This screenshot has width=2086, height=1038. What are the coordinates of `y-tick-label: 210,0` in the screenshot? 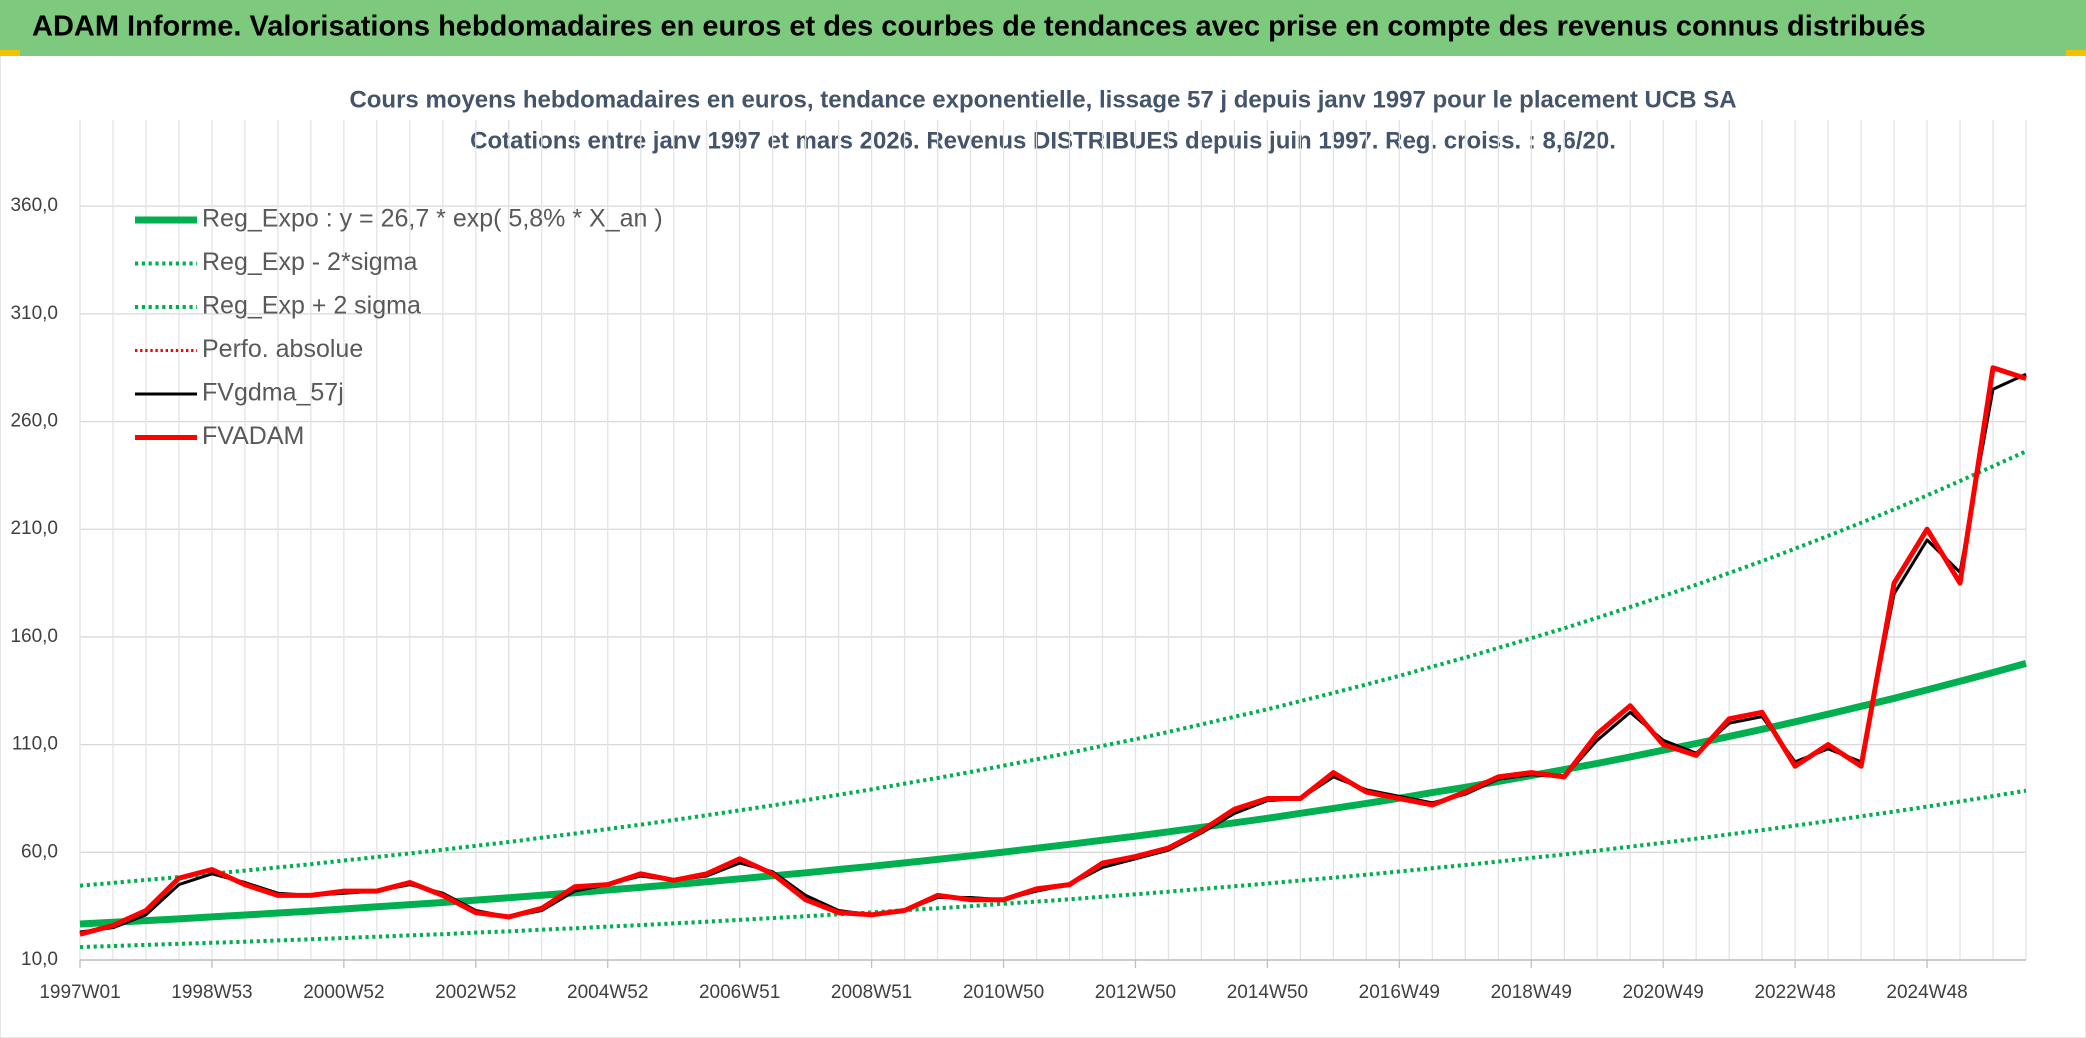 It's located at (34, 528).